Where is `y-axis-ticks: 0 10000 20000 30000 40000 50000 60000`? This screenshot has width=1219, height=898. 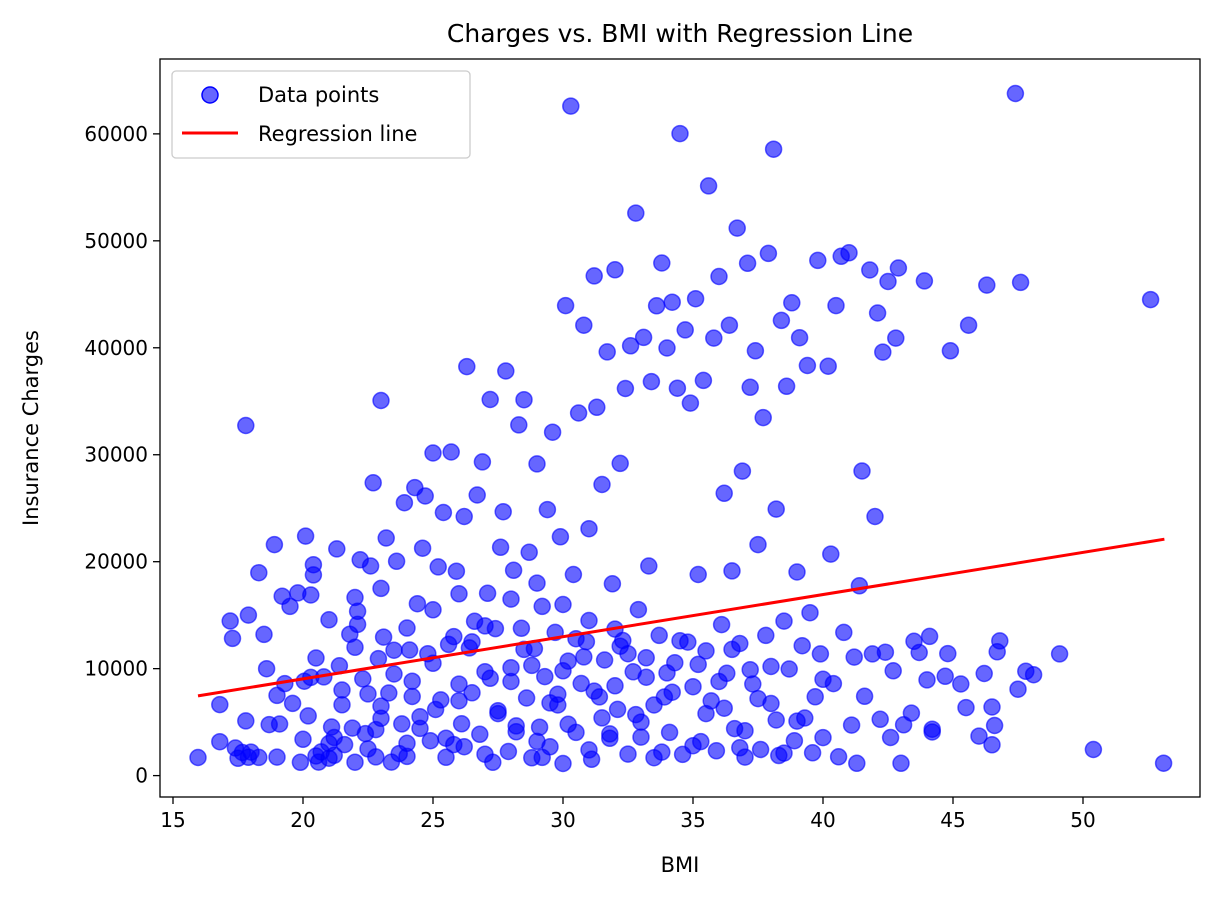 y-axis-ticks: 0 10000 20000 30000 40000 50000 60000 is located at coordinates (122, 455).